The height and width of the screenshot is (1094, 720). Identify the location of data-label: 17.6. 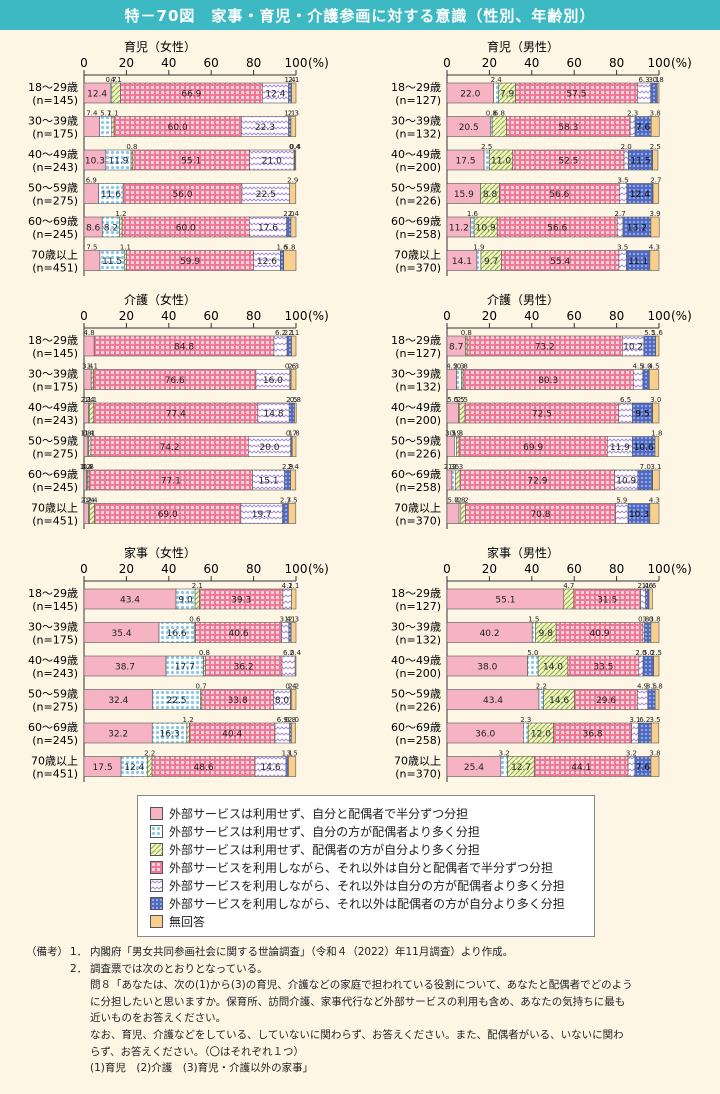
(268, 229).